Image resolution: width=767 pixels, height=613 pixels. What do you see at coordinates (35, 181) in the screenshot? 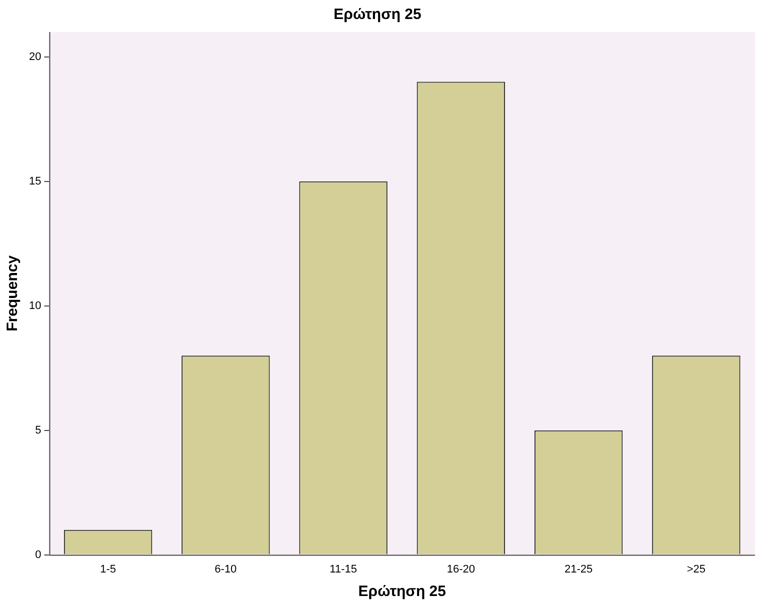
I see `y-tick-label: 15` at bounding box center [35, 181].